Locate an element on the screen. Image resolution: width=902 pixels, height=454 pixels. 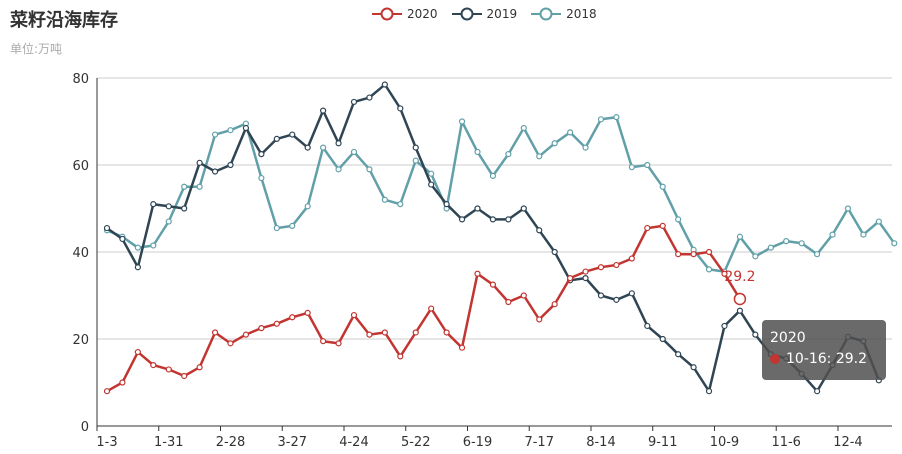
data-label: 29.2 is located at coordinates (739, 277).